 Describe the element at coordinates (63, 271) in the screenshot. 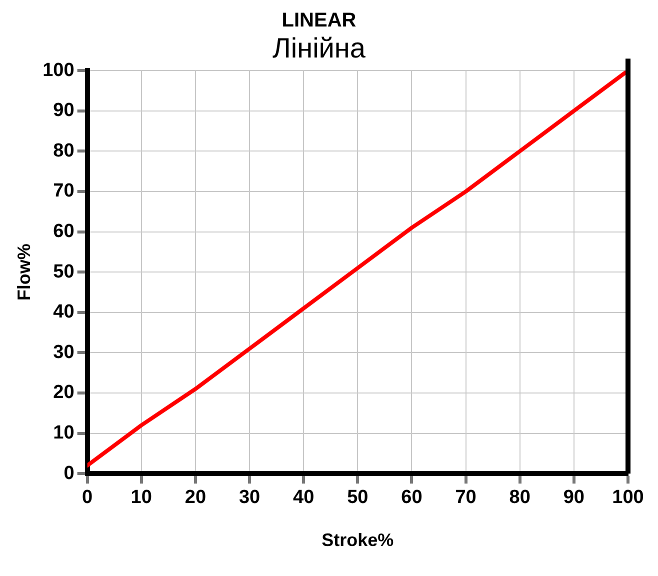

I see `y-tick-label: 50` at that location.